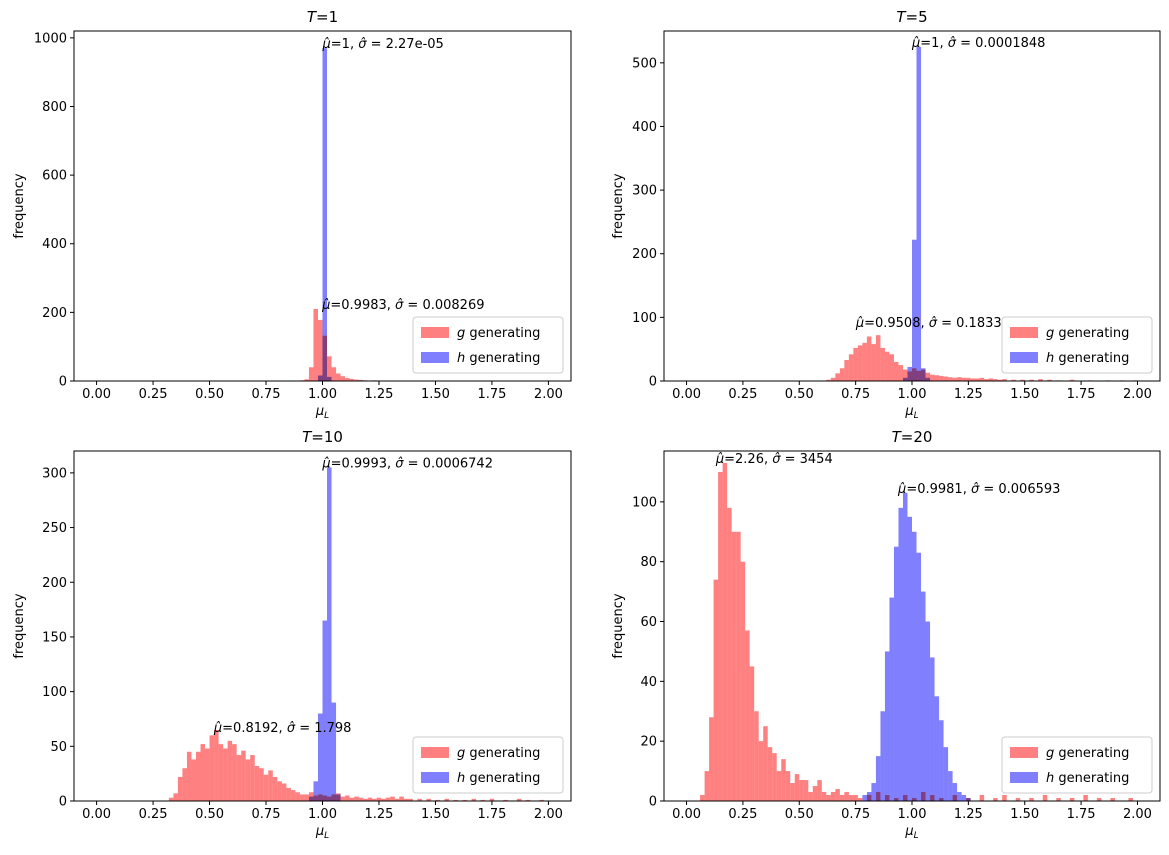 The height and width of the screenshot is (855, 1169). Describe the element at coordinates (209, 394) in the screenshot. I see `x-tick-label: 0.50` at that location.